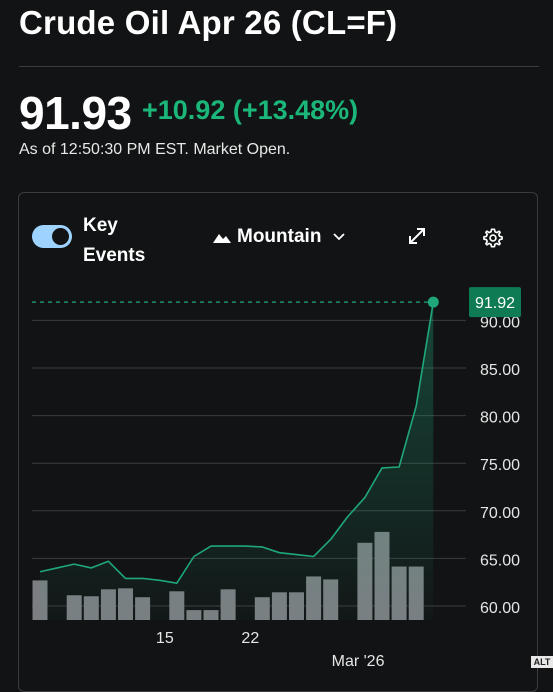  I want to click on current-price-dot, so click(433, 302).